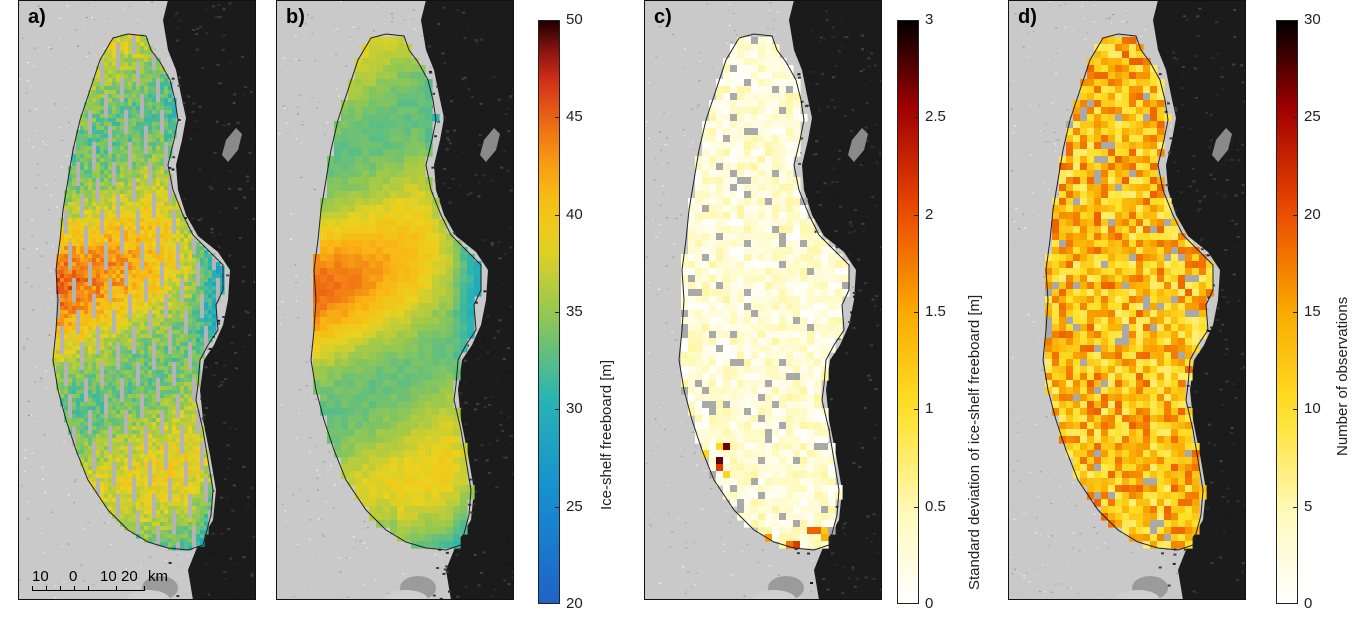 The image size is (1368, 620). Describe the element at coordinates (574, 117) in the screenshot. I see `colorbar-tick-label: 45` at that location.